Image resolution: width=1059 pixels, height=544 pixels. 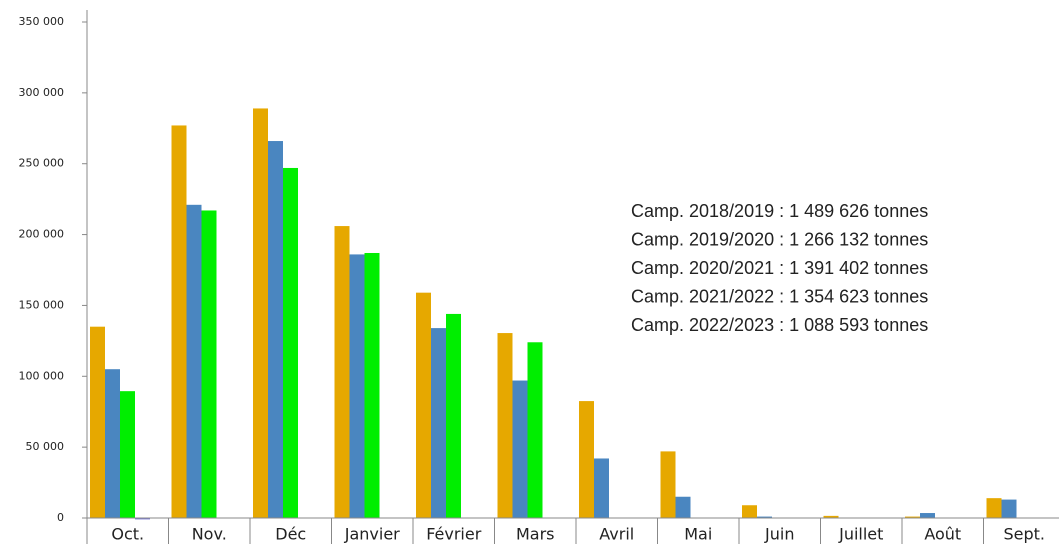 I want to click on y-tick-label: 0, so click(x=60, y=517).